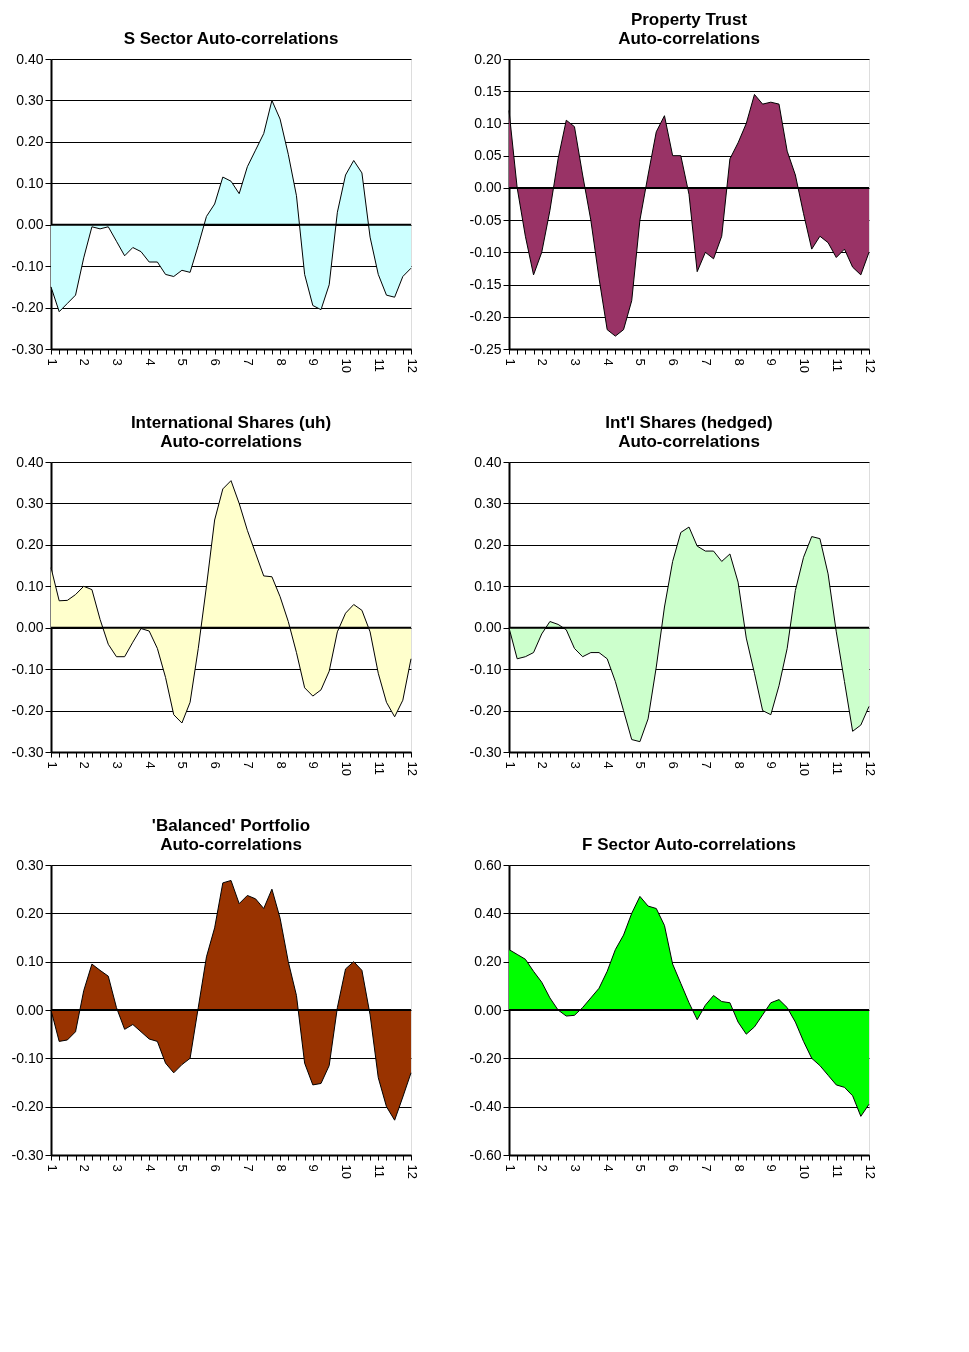 The width and height of the screenshot is (969, 1352). I want to click on chart-title: S Sector Auto-correlations, so click(231, 38).